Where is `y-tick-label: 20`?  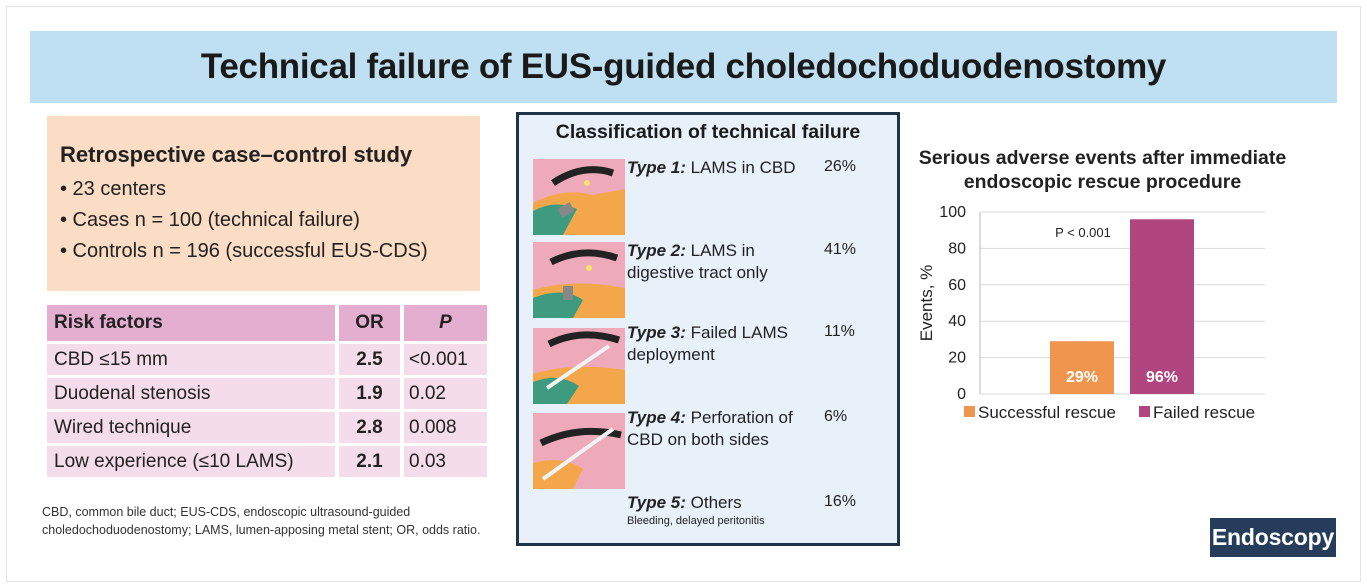
y-tick-label: 20 is located at coordinates (957, 358).